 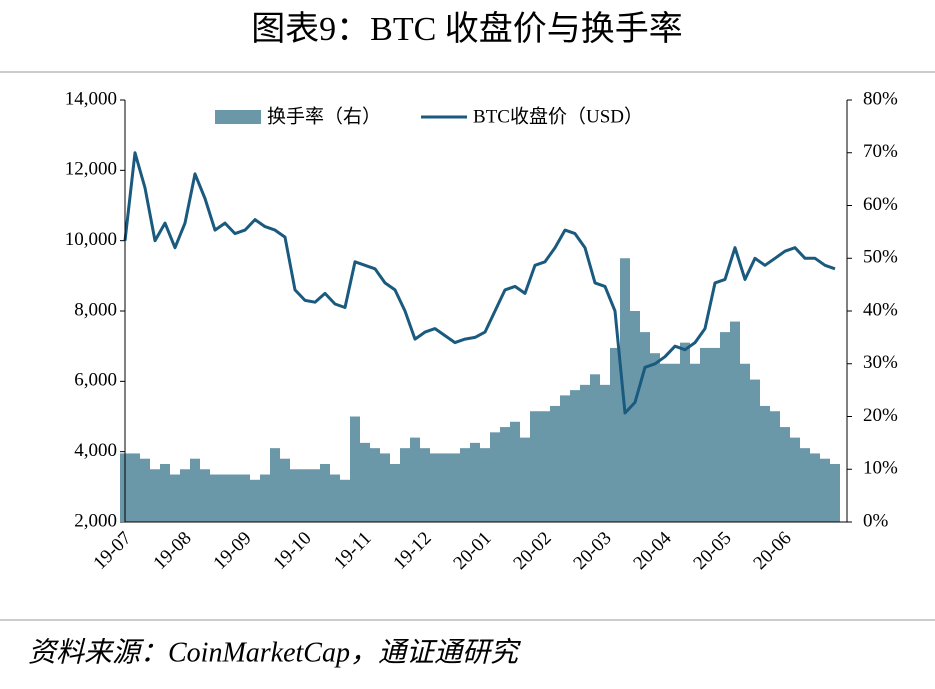 What do you see at coordinates (592, 551) in the screenshot?
I see `x-tick-label: 20-03` at bounding box center [592, 551].